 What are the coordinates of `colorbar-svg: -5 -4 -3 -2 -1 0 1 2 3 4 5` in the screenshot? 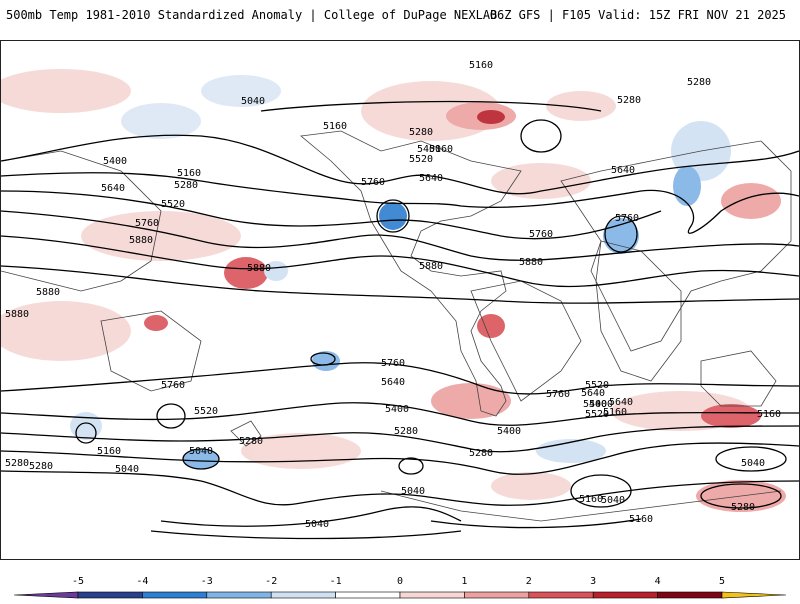 It's located at (400, 587).